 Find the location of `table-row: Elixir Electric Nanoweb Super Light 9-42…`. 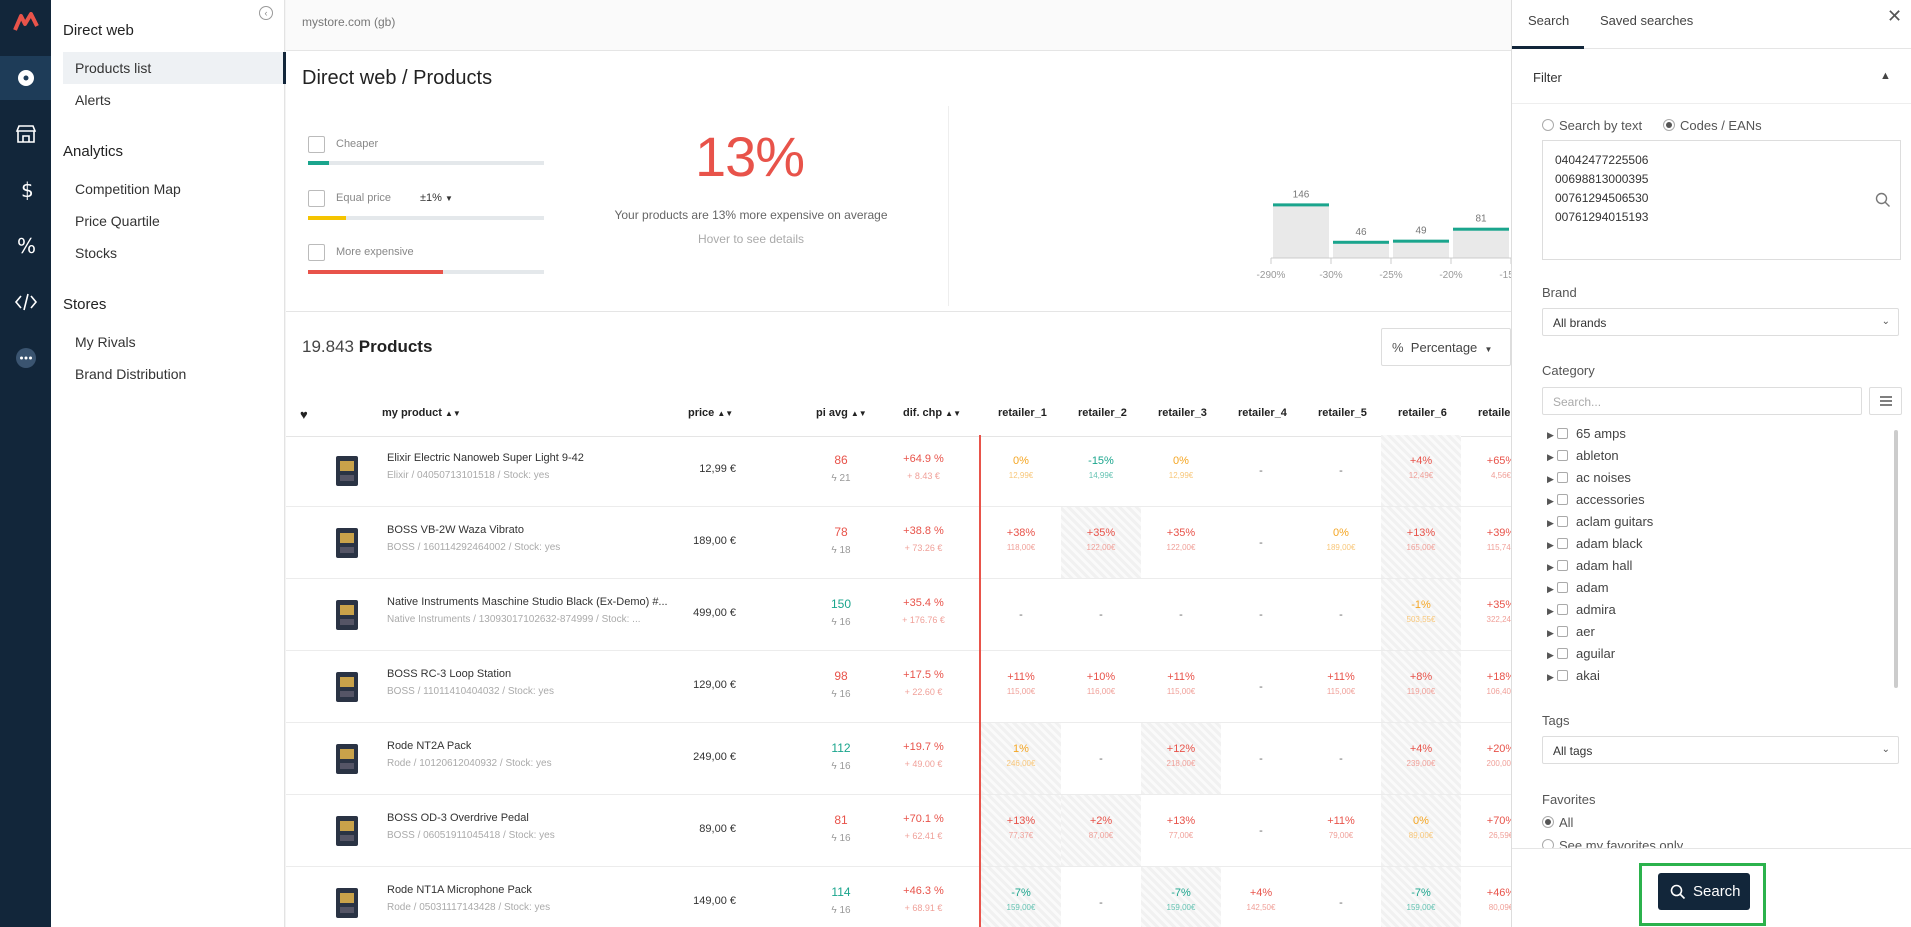

table-row: Elixir Electric Nanoweb Super Light 9-42… is located at coordinates (900, 471).